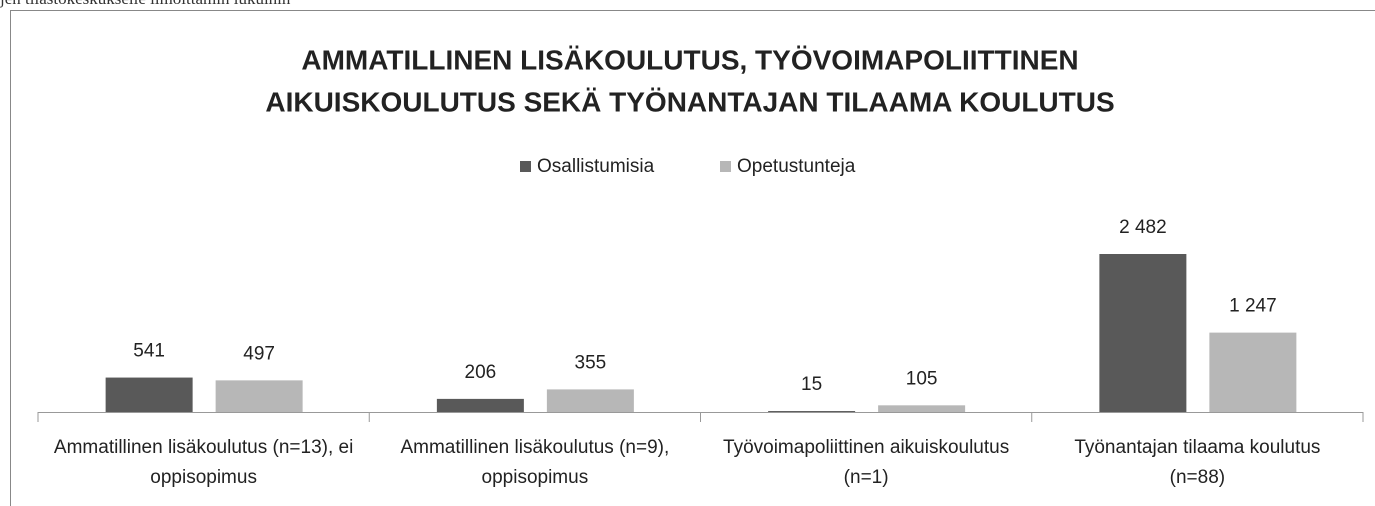  I want to click on value-label: 2 482, so click(1143, 227).